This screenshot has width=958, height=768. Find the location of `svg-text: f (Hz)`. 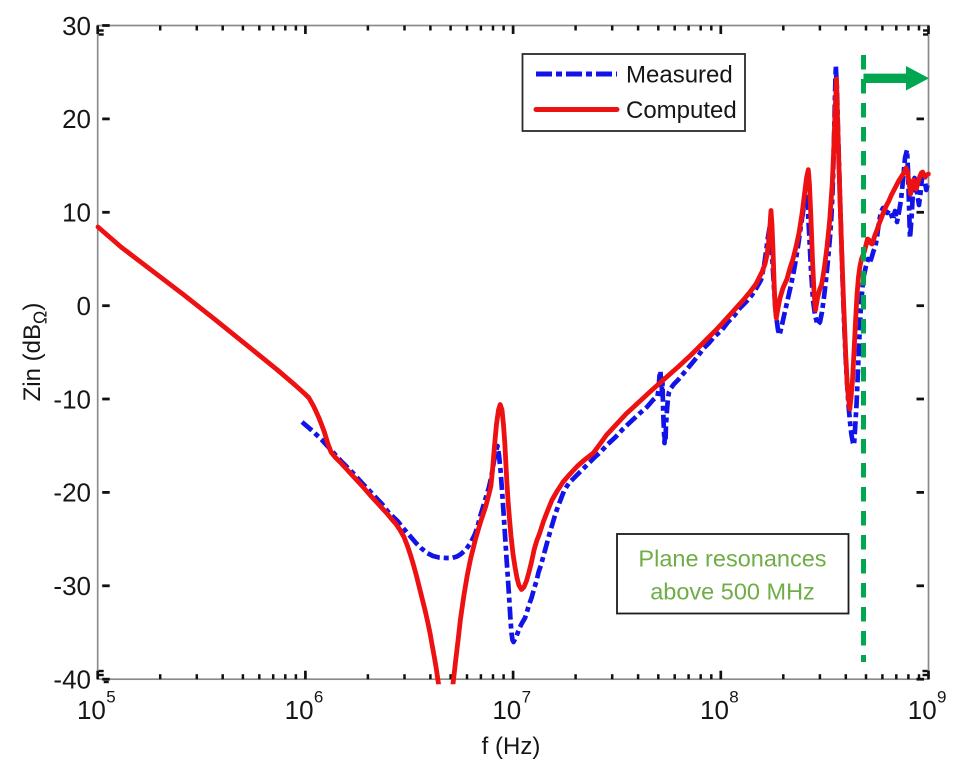

svg-text: f (Hz) is located at coordinates (511, 746).